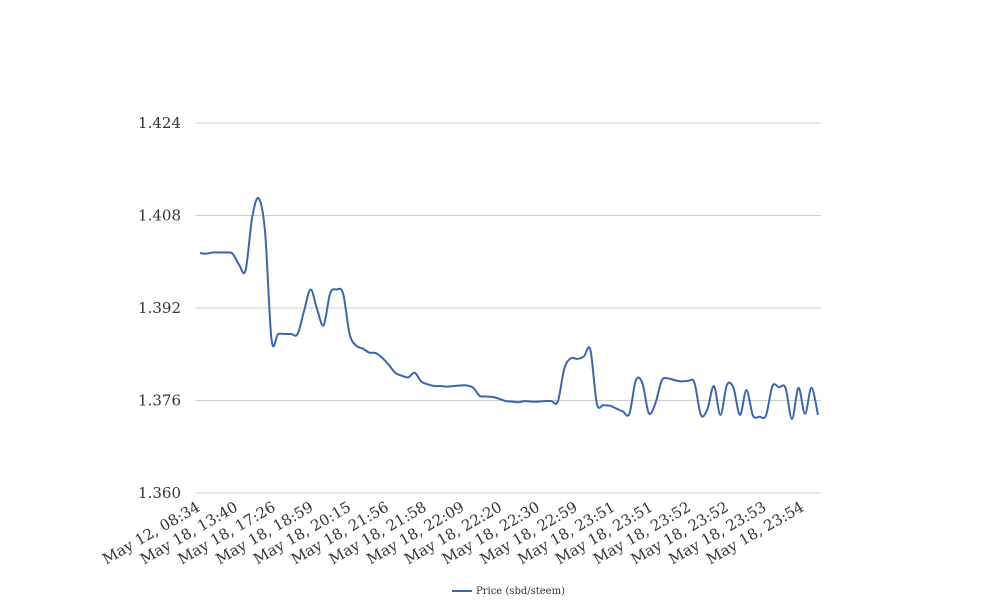 This screenshot has height=616, width=1008. Describe the element at coordinates (159, 216) in the screenshot. I see `y-tick-label: 1.408` at that location.